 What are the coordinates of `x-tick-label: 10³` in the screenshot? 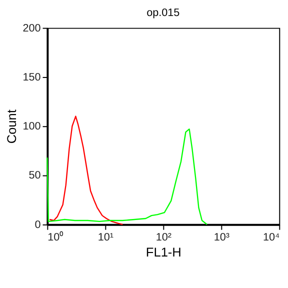 It's located at (222, 238).